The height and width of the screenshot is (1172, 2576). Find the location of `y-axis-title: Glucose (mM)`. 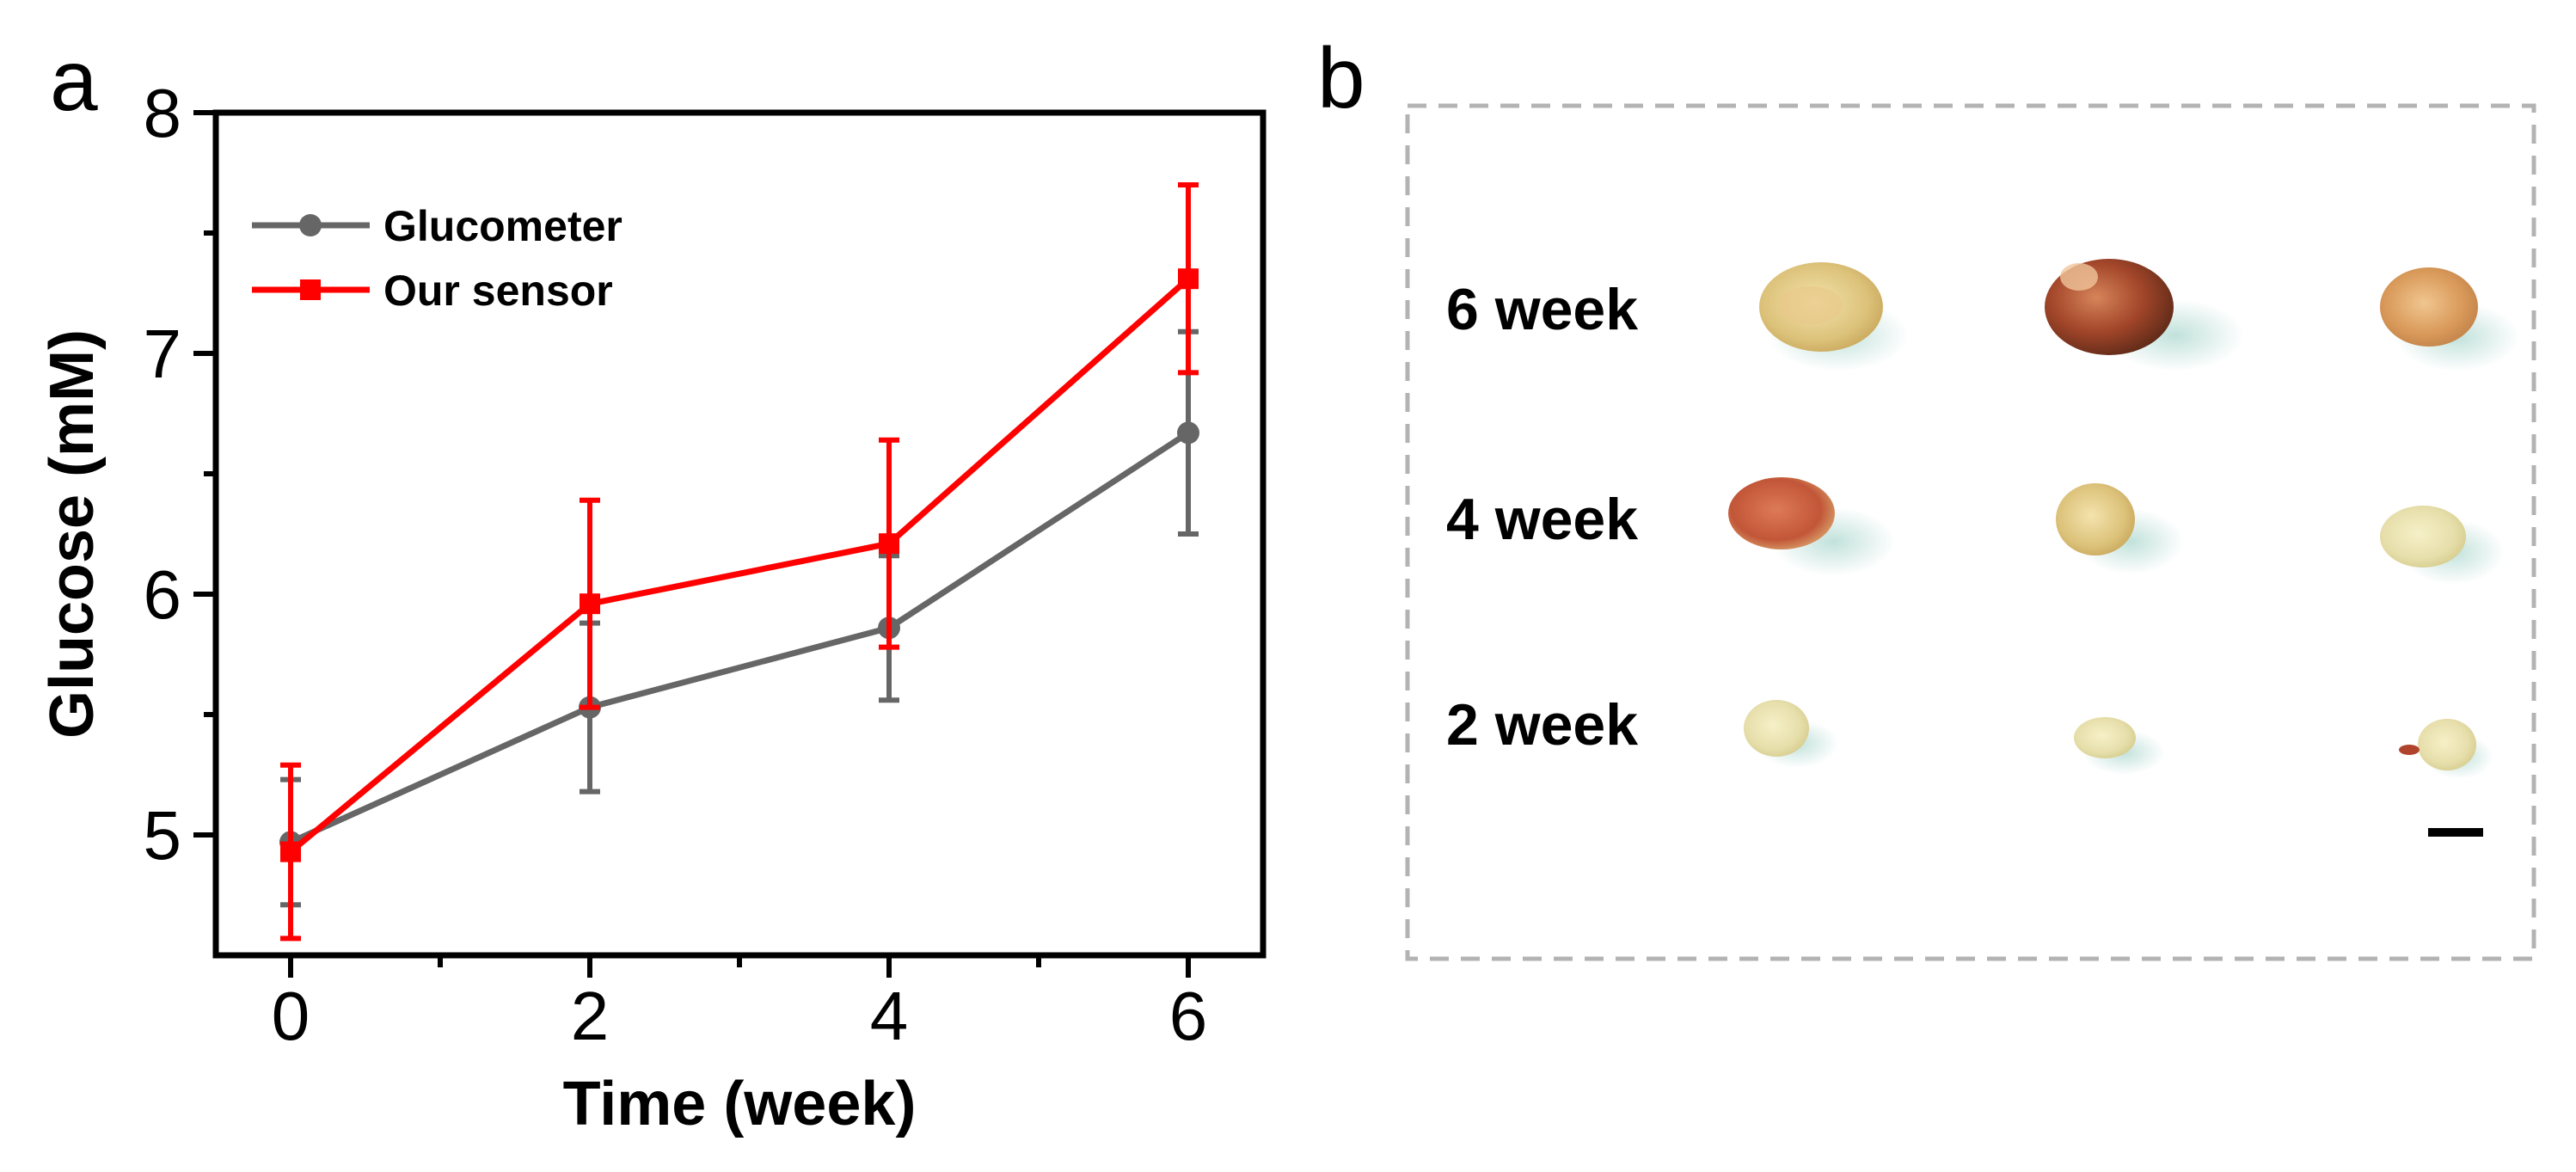

y-axis-title: Glucose (mM) is located at coordinates (72, 534).